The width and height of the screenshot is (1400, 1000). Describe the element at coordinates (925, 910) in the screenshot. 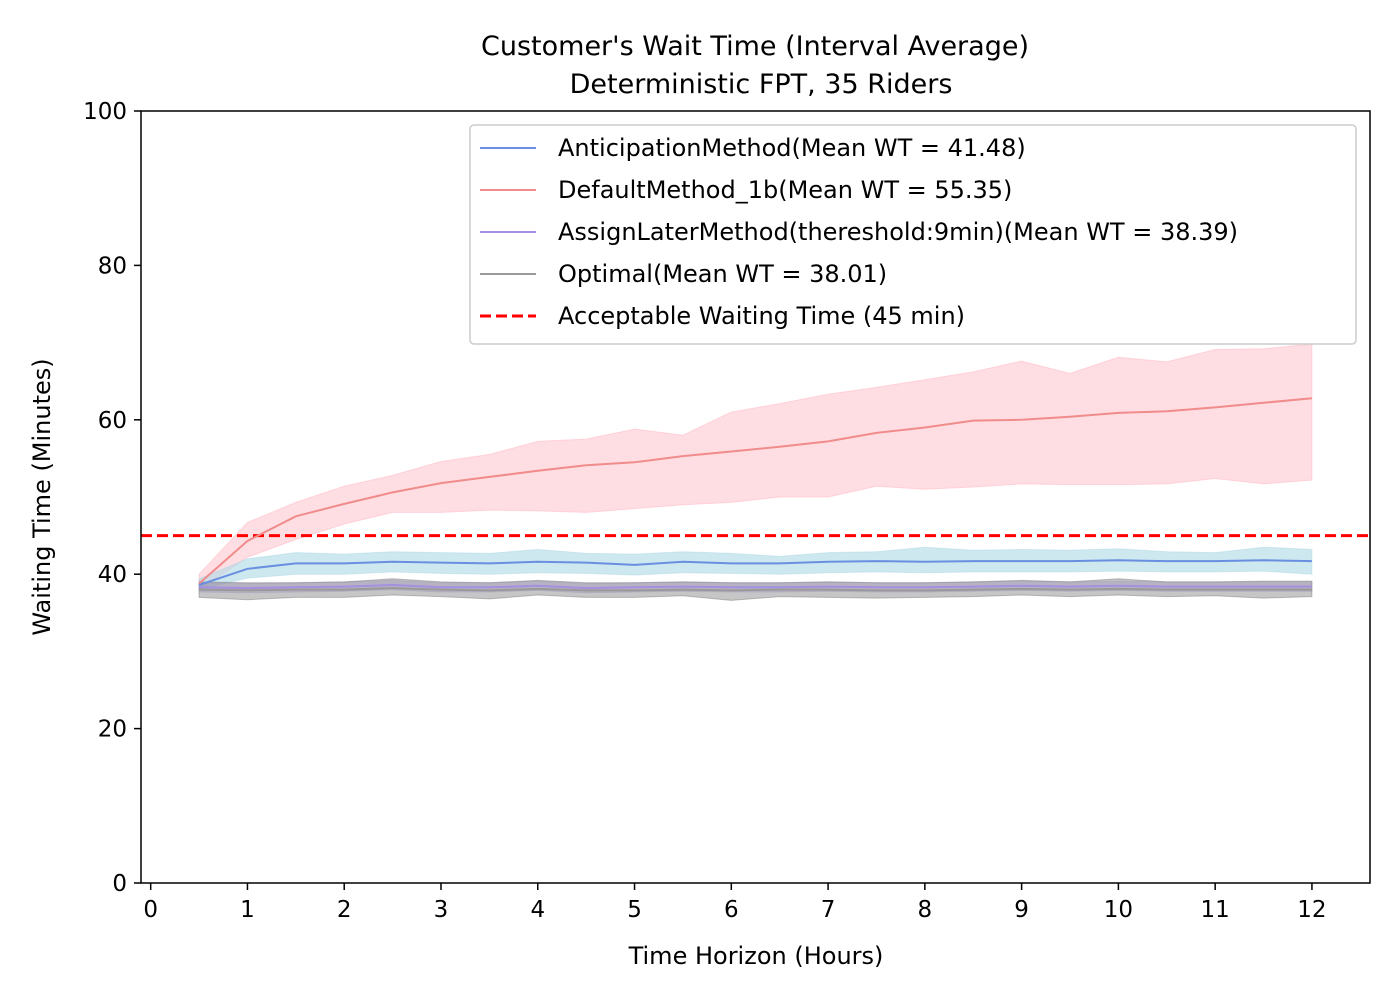

I see `x-tick-label: 8` at that location.